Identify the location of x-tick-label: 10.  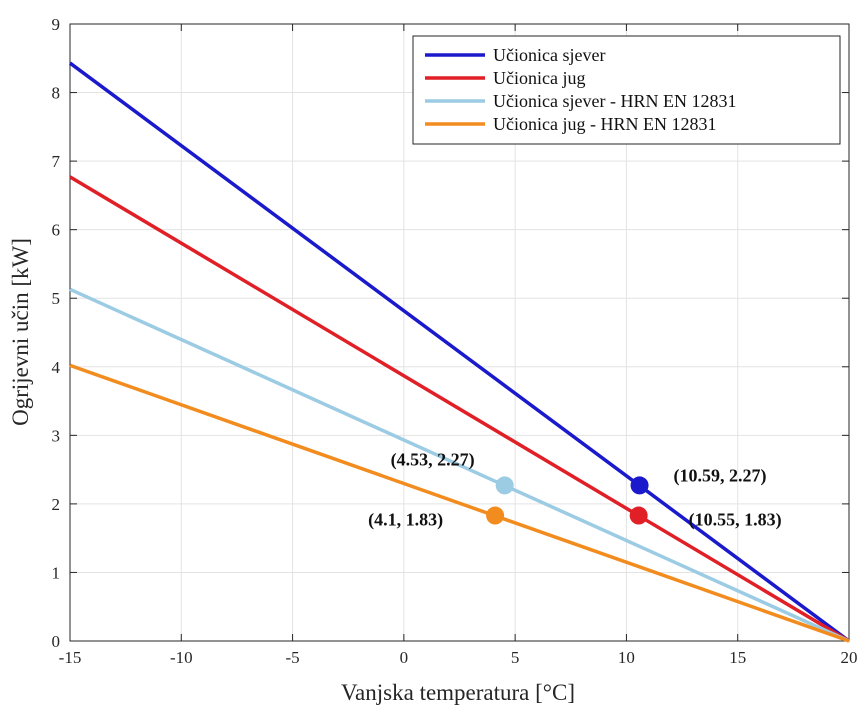
(626, 657).